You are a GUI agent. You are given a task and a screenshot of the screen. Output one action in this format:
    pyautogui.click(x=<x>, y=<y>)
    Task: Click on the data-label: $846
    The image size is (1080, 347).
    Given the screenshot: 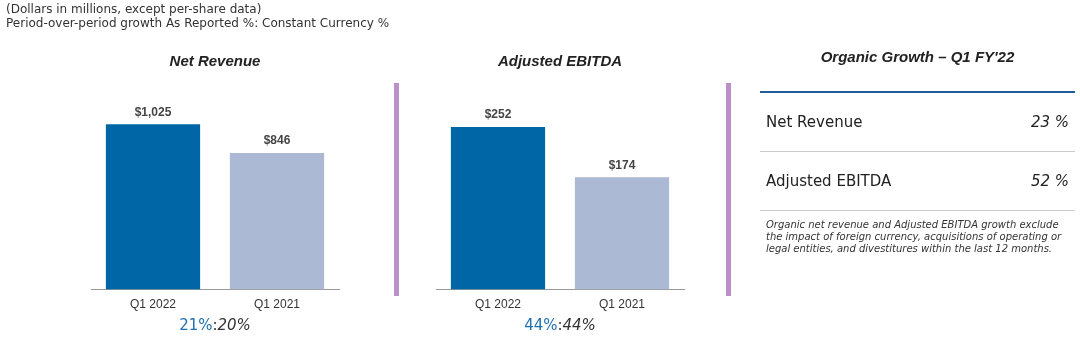 What is the action you would take?
    pyautogui.click(x=277, y=140)
    